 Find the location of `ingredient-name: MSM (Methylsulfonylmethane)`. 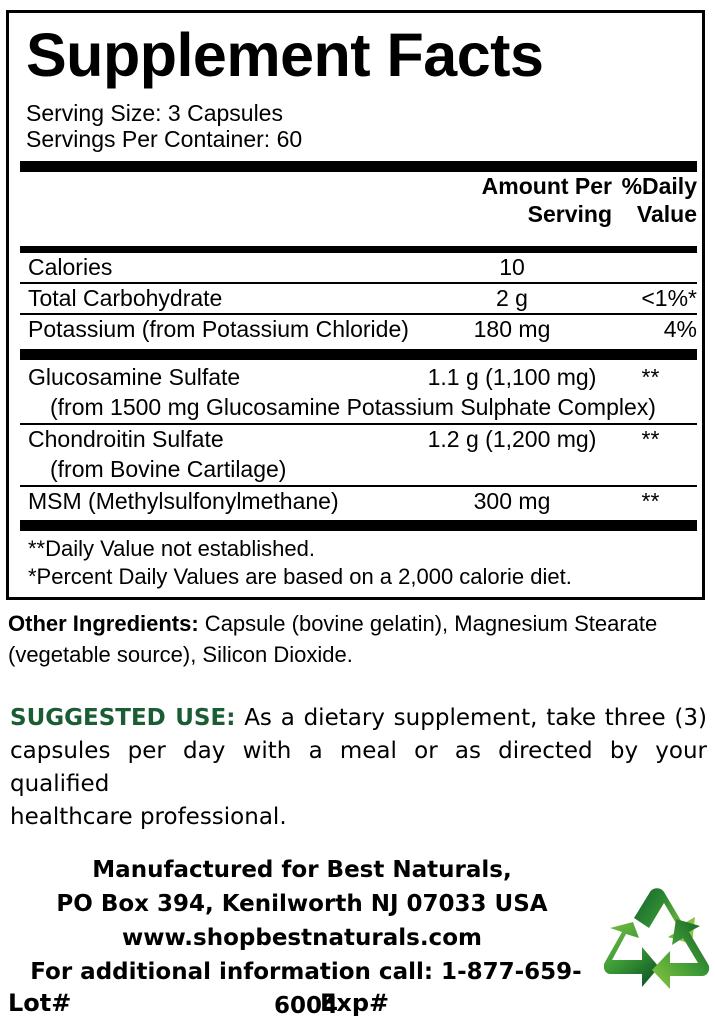

ingredient-name: MSM (Methylsulfonylmethane) is located at coordinates (183, 501).